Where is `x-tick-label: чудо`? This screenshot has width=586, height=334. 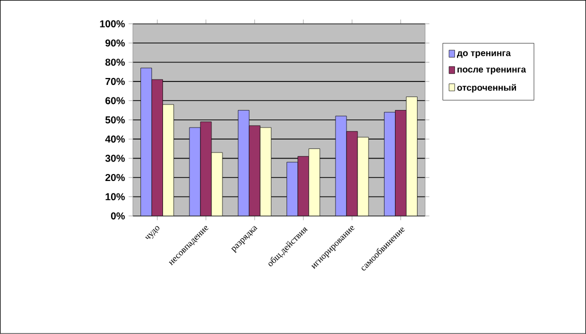 x-tick-label: чудо is located at coordinates (152, 232).